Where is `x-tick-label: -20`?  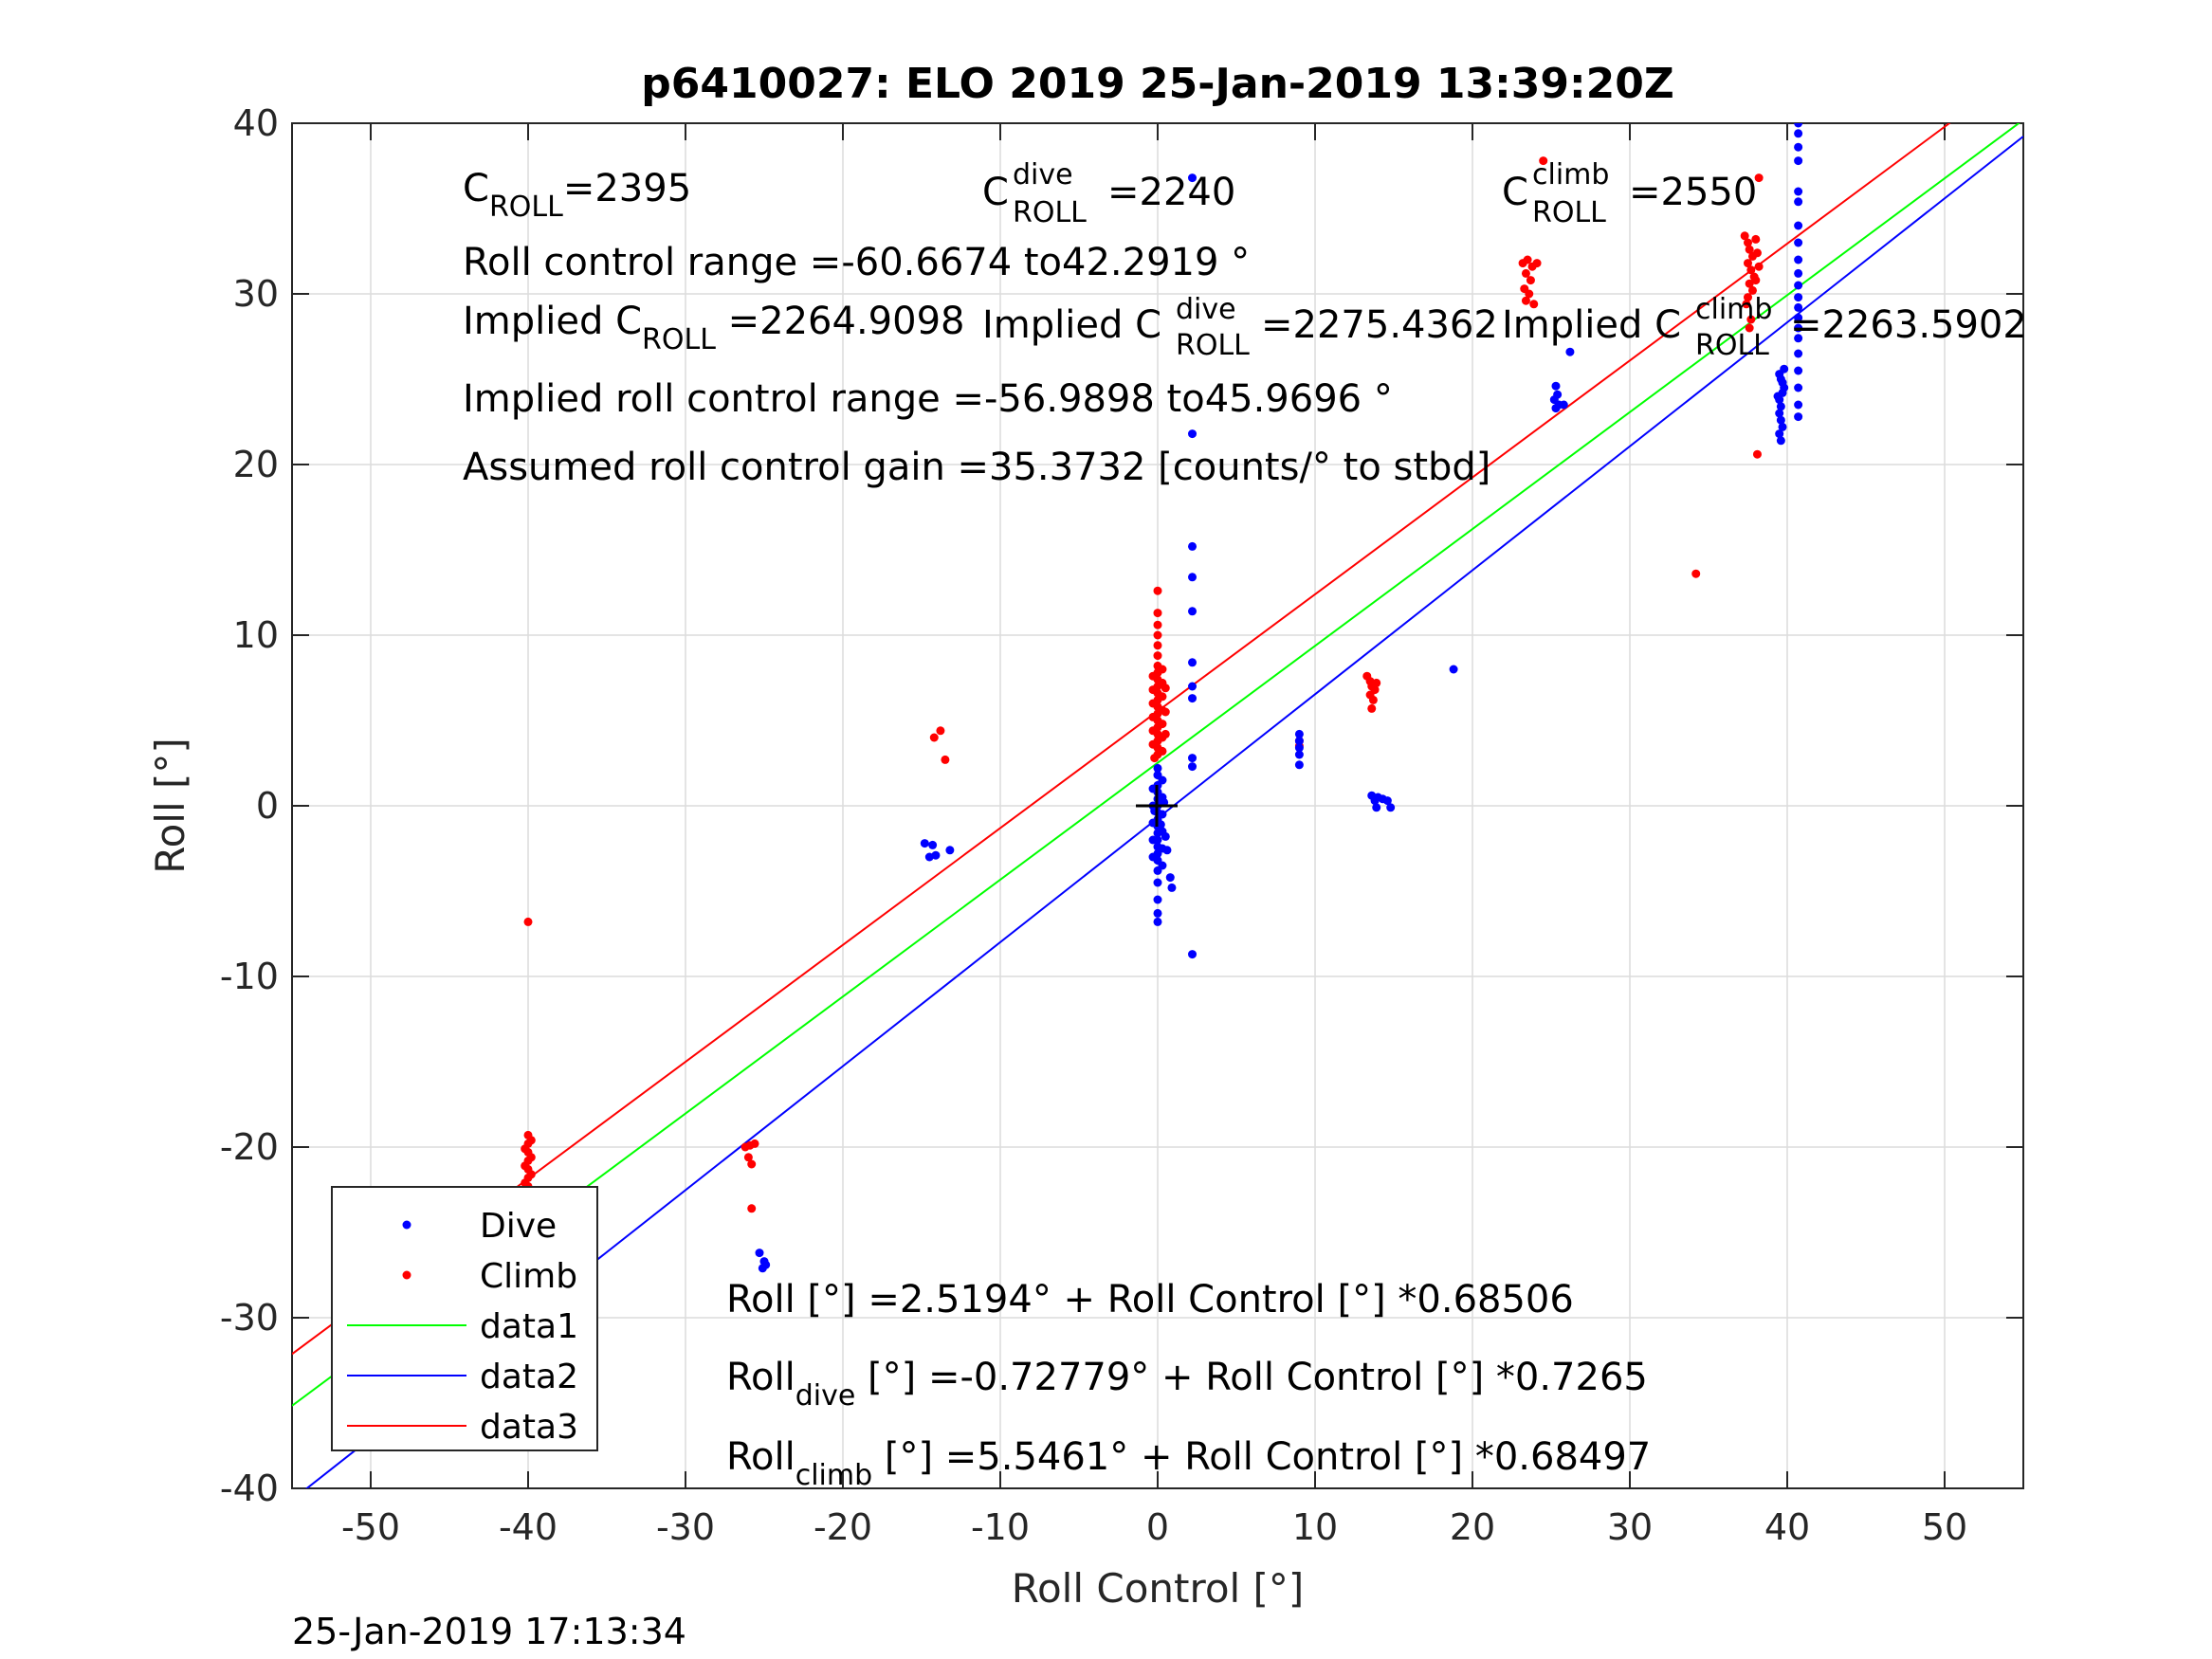
x-tick-label: -20 is located at coordinates (843, 1527).